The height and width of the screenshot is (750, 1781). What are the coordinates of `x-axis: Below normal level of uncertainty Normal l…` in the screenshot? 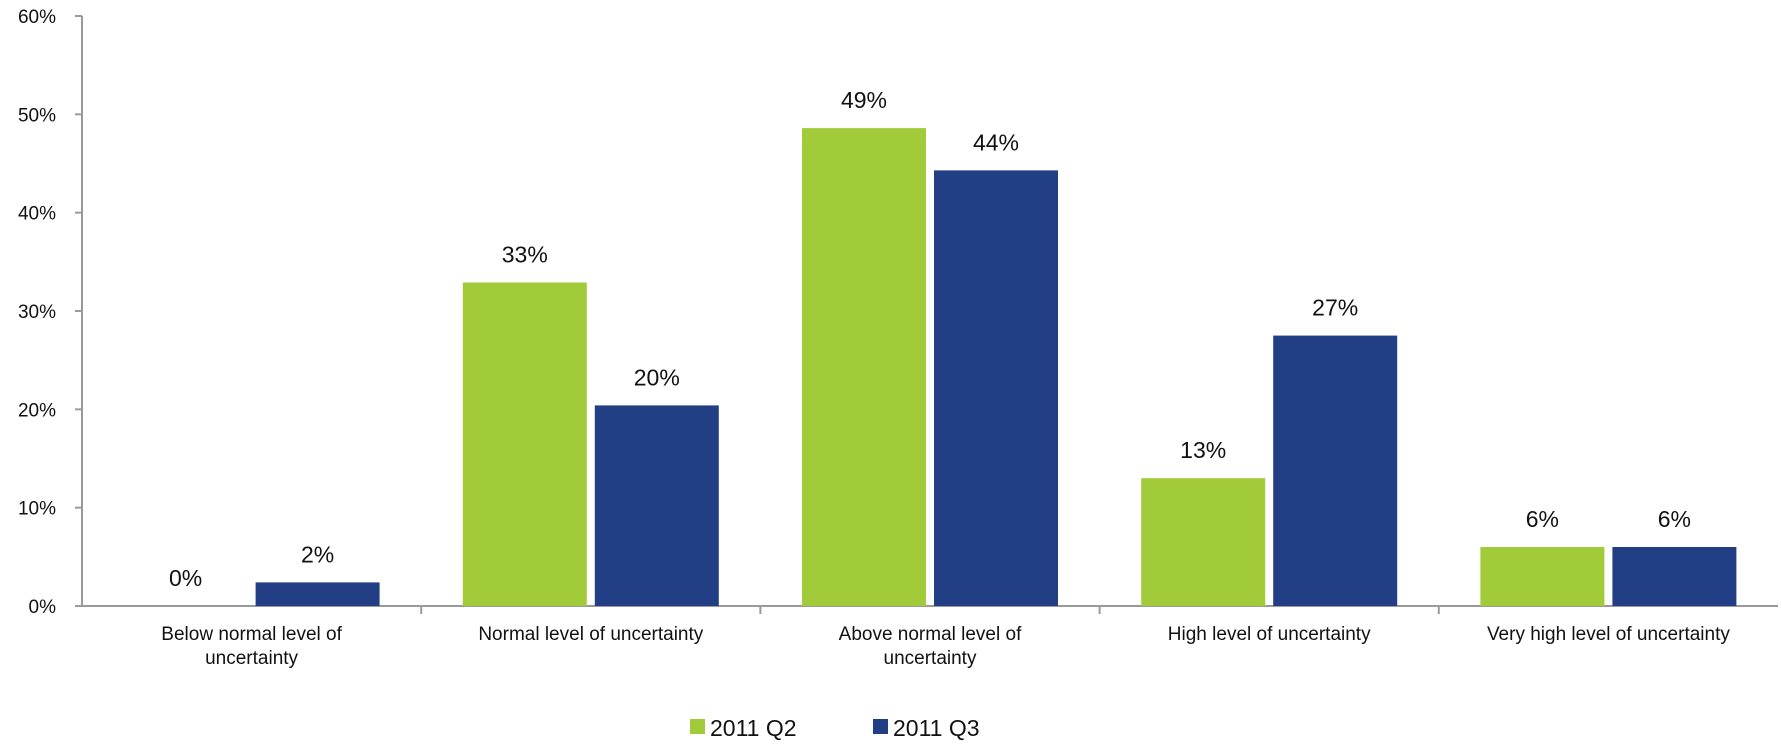 It's located at (930, 637).